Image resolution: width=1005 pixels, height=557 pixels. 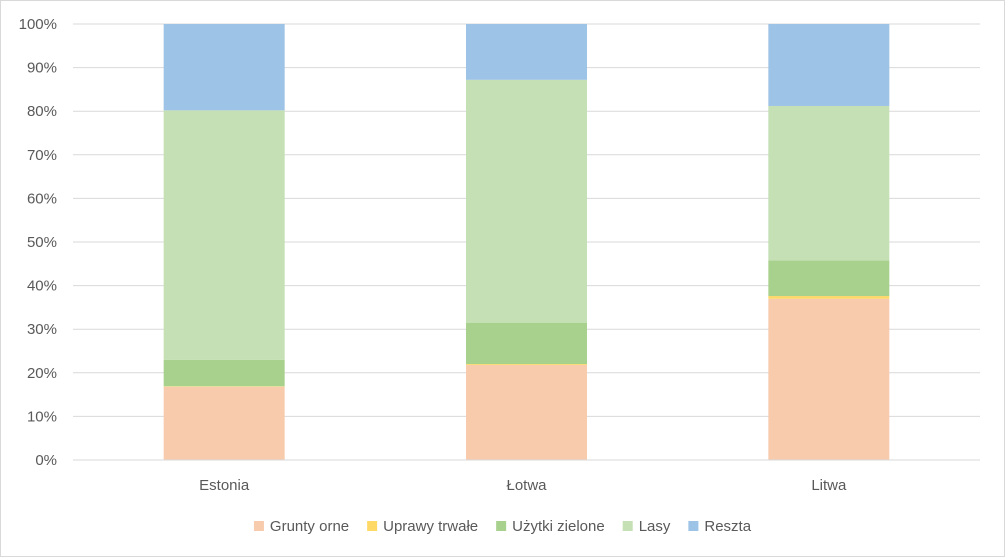 What do you see at coordinates (42, 329) in the screenshot?
I see `y-tick-label: 30%` at bounding box center [42, 329].